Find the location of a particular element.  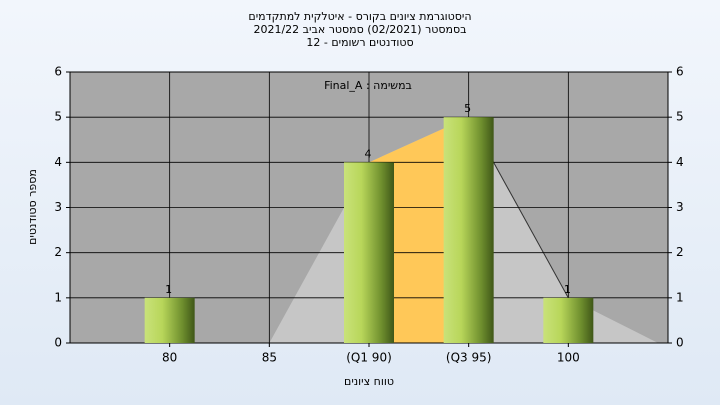

annotation: Final_A : במשימה is located at coordinates (368, 85).